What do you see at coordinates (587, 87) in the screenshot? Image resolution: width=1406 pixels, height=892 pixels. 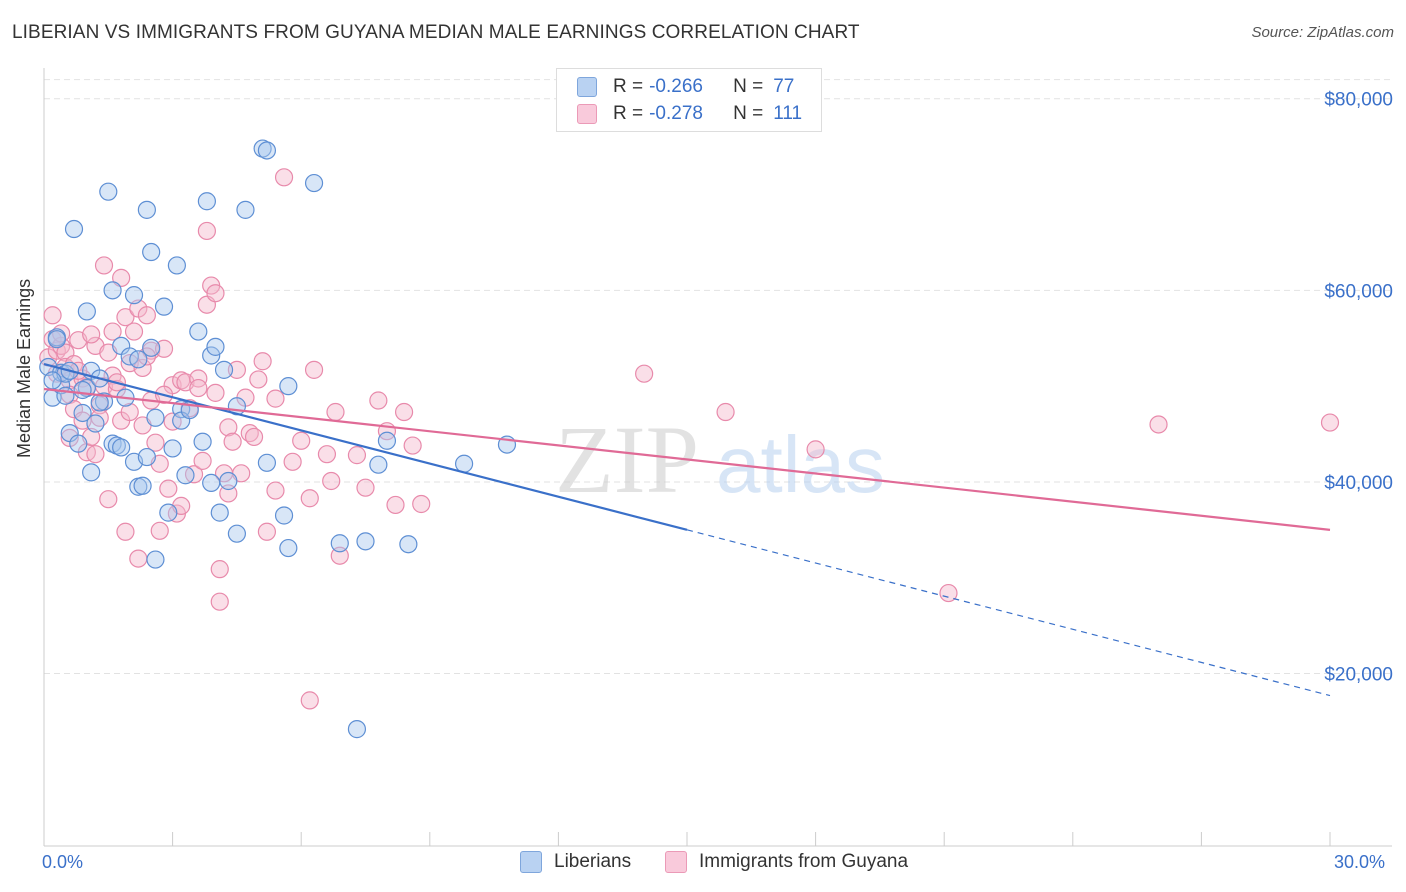 I see `liberians-swatch` at bounding box center [587, 87].